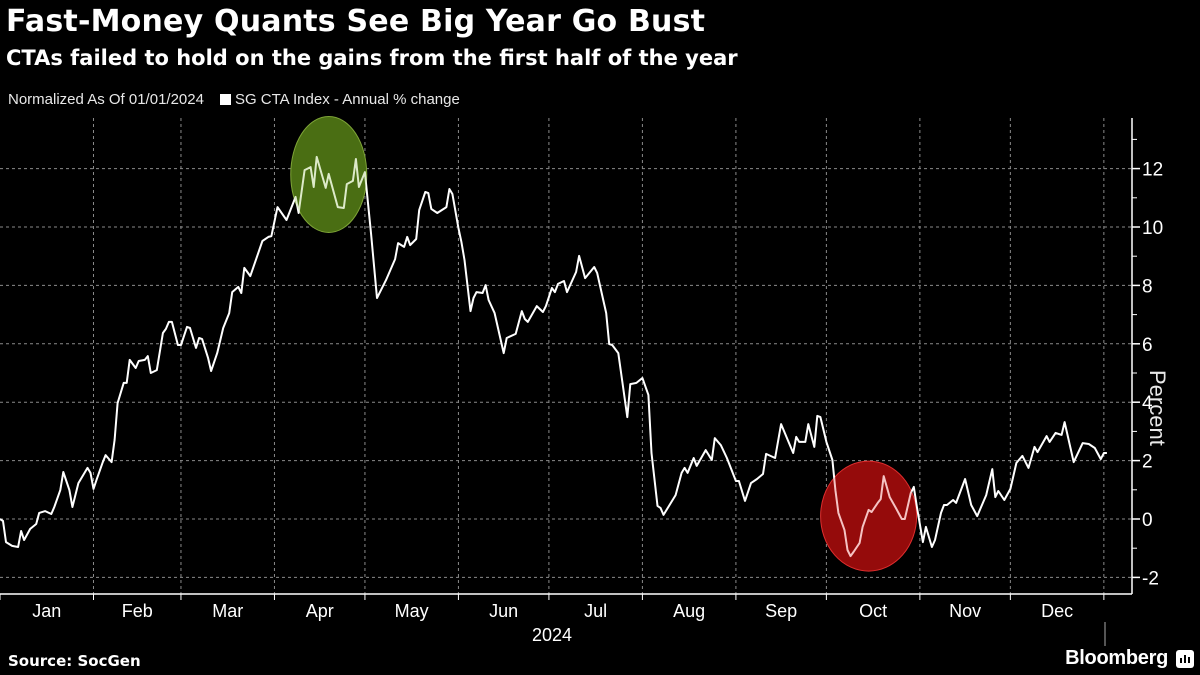 The height and width of the screenshot is (675, 1200). I want to click on y-tick-label: 6, so click(1147, 345).